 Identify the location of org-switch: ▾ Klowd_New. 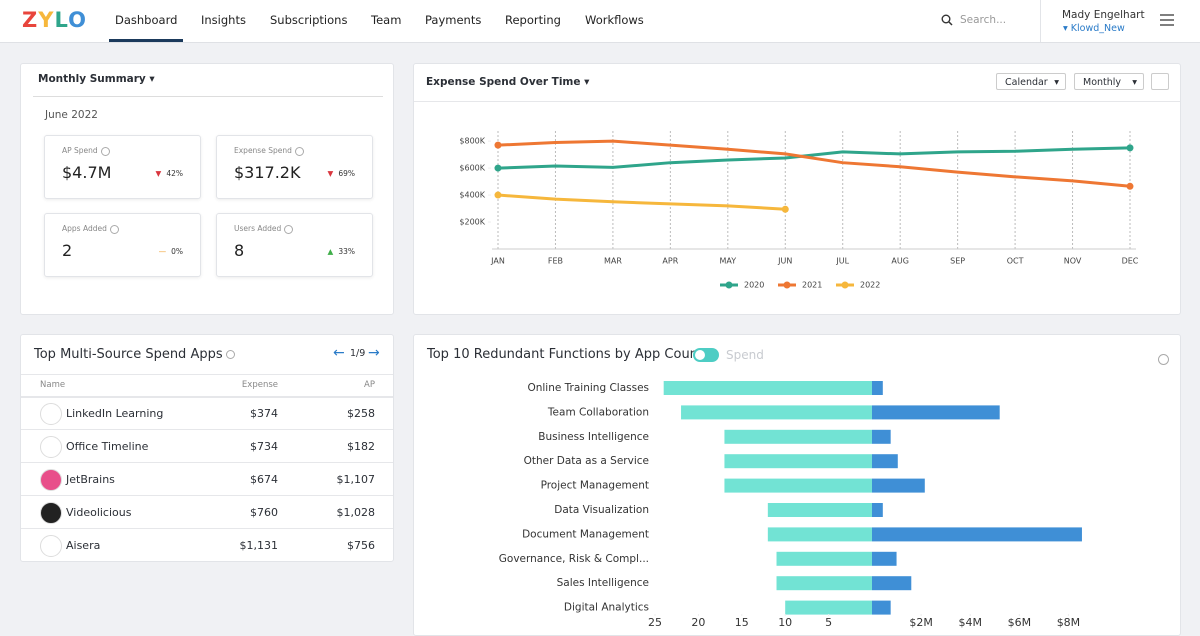
(1094, 28).